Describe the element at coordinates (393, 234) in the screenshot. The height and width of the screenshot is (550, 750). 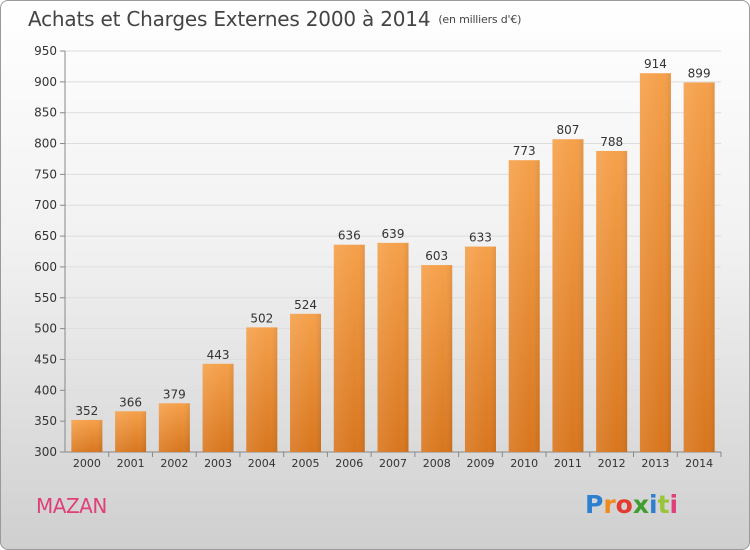
I see `bar-value-label: 639` at that location.